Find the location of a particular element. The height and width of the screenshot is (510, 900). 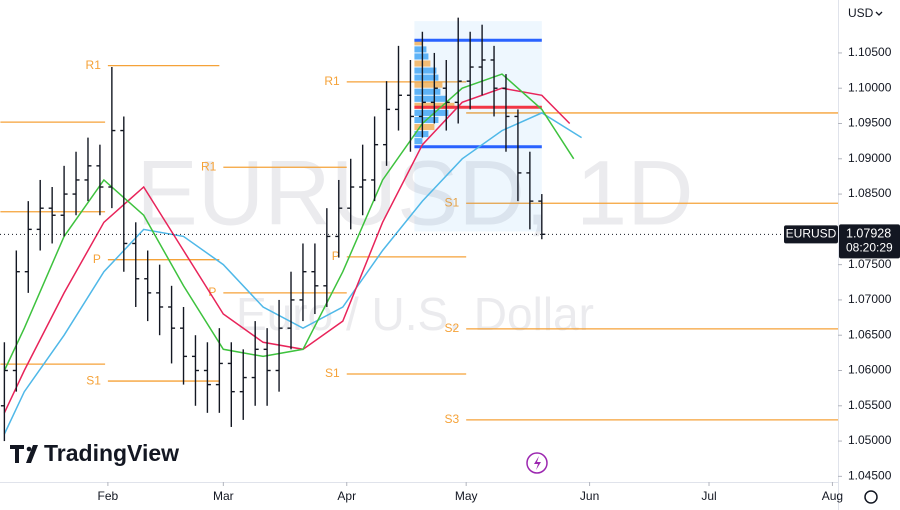

y-tick-label: 1.07000 is located at coordinates (870, 299).